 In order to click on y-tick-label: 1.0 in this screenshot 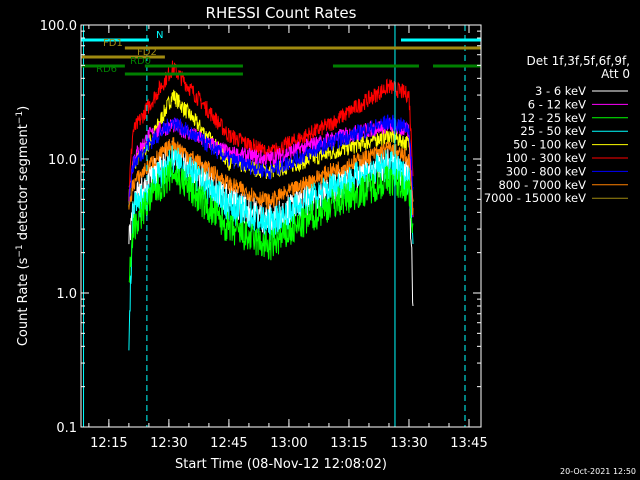, I will do `click(66, 294)`.